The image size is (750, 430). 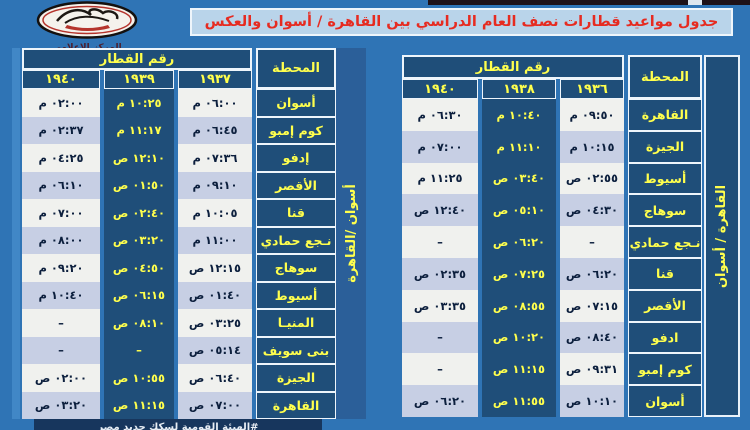 I want to click on time-cell: ١١:١٧ م, so click(x=139, y=130).